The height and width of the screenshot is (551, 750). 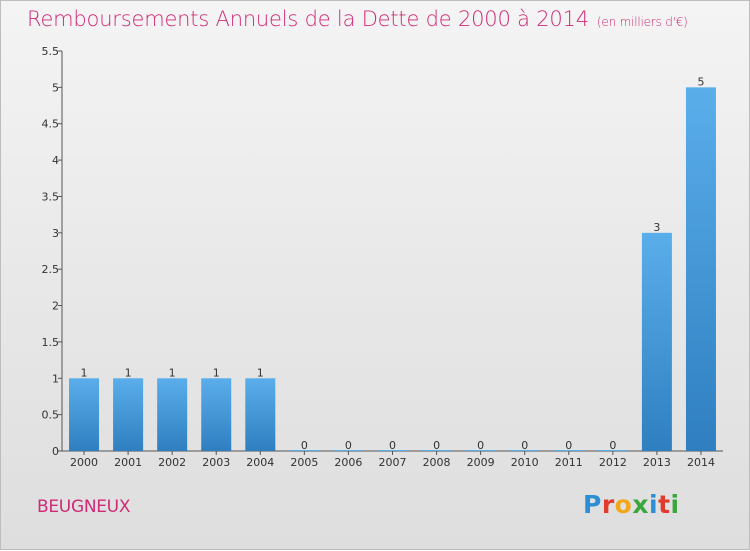 What do you see at coordinates (55, 451) in the screenshot?
I see `y-tick-label: 0` at bounding box center [55, 451].